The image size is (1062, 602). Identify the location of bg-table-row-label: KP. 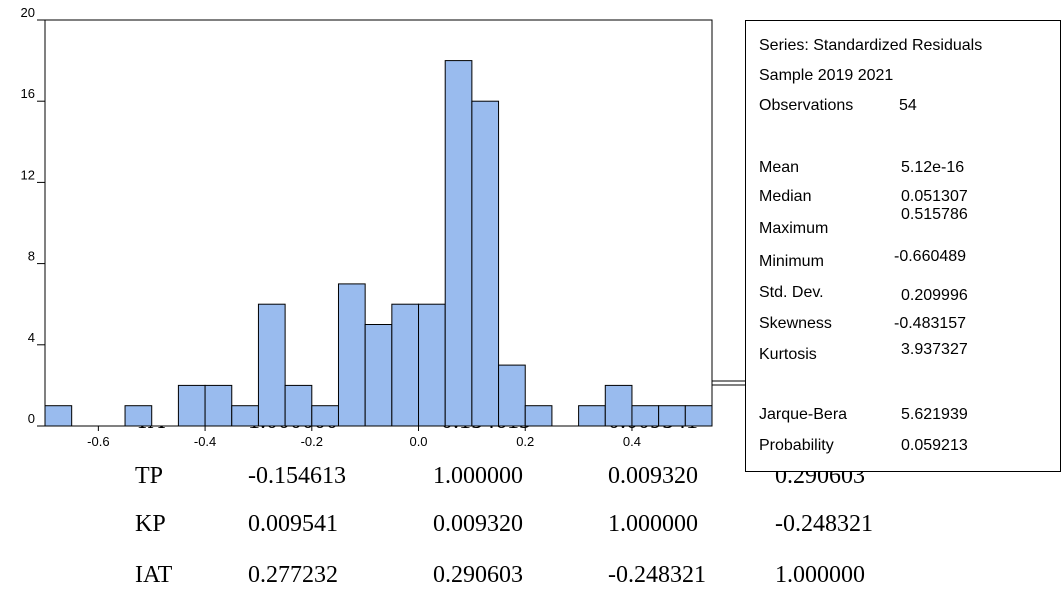
(150, 524).